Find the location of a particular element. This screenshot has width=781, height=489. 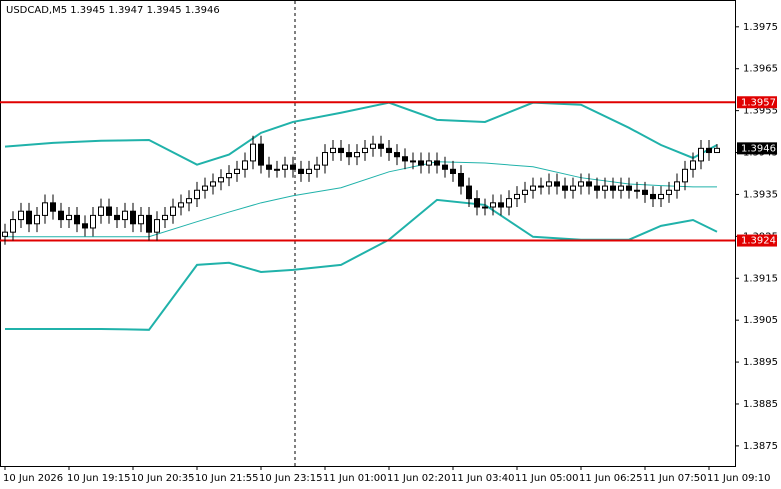

y-tick-label: 1.3895 is located at coordinates (760, 362).